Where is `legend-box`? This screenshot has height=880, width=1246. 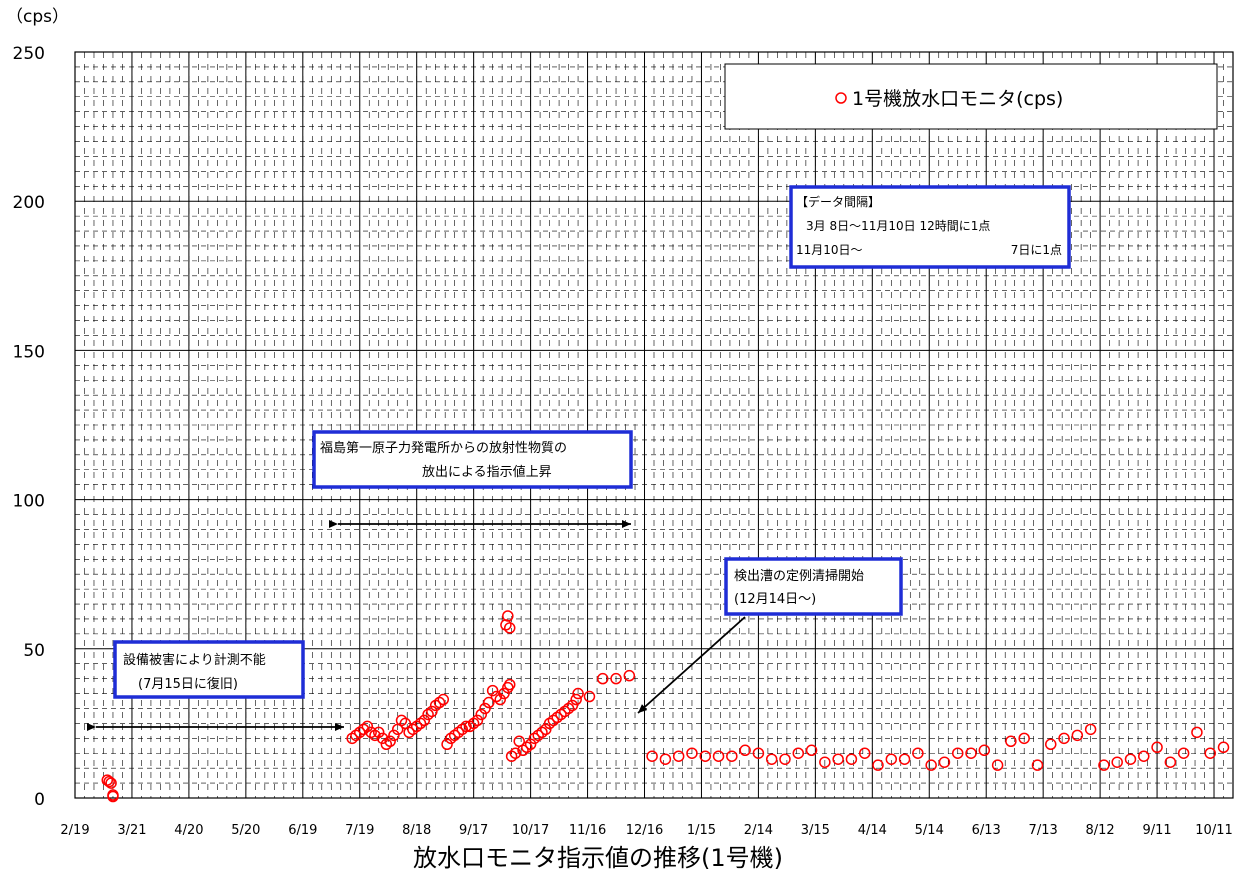 legend-box is located at coordinates (971, 96).